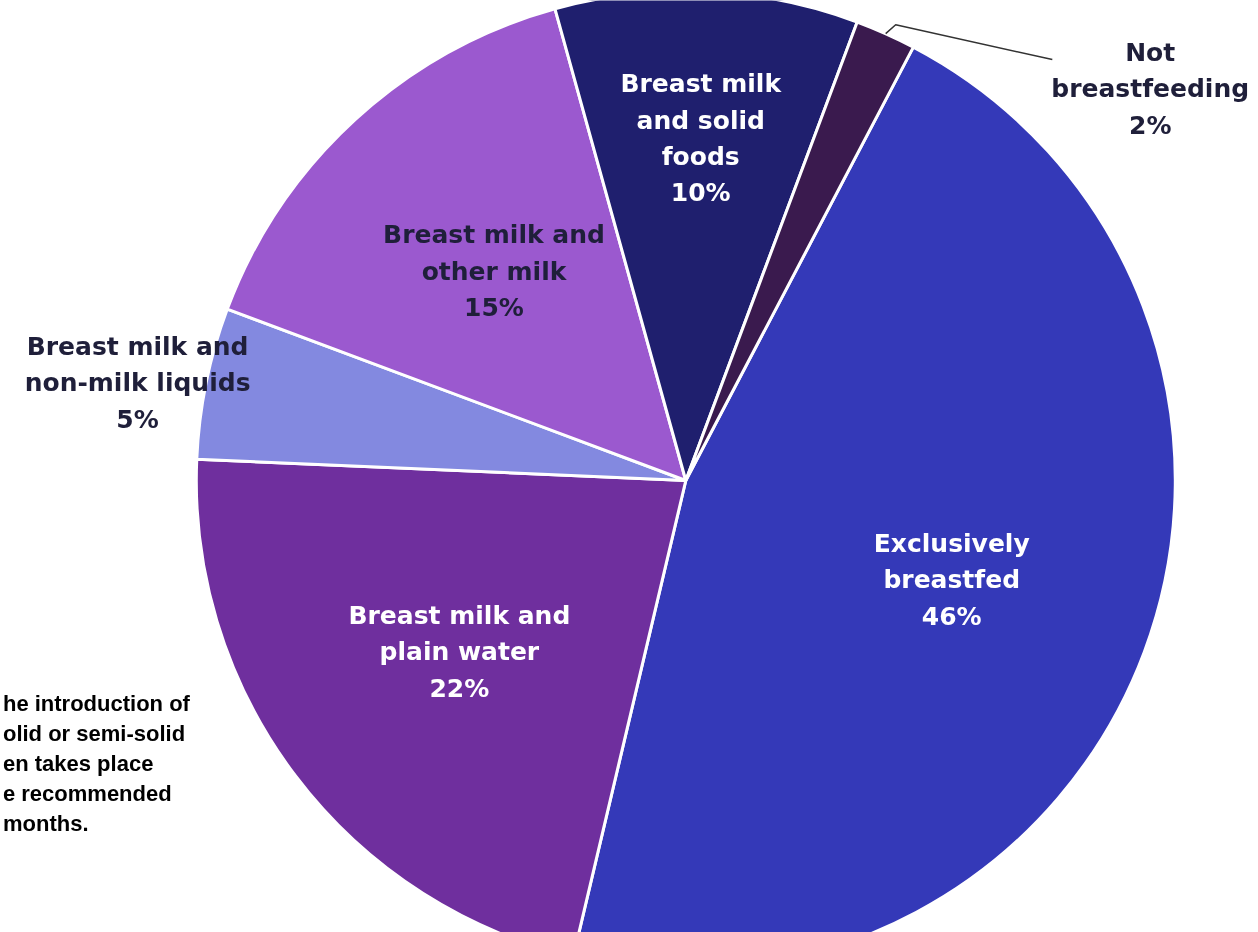 This screenshot has height=932, width=1258. Describe the element at coordinates (951, 562) in the screenshot. I see `slice-label: Exclusively breastfed` at that location.